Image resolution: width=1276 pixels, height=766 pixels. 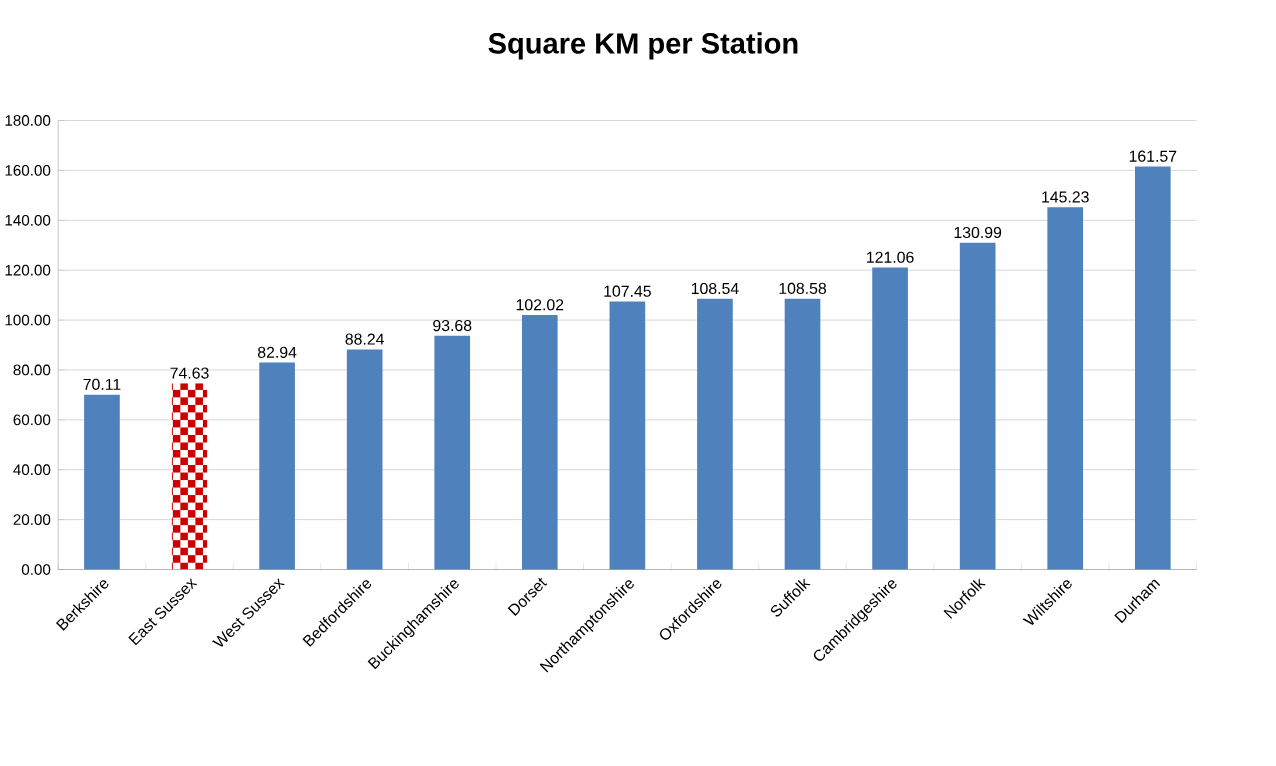 I want to click on y-tick-label: 140.00, so click(x=28, y=220).